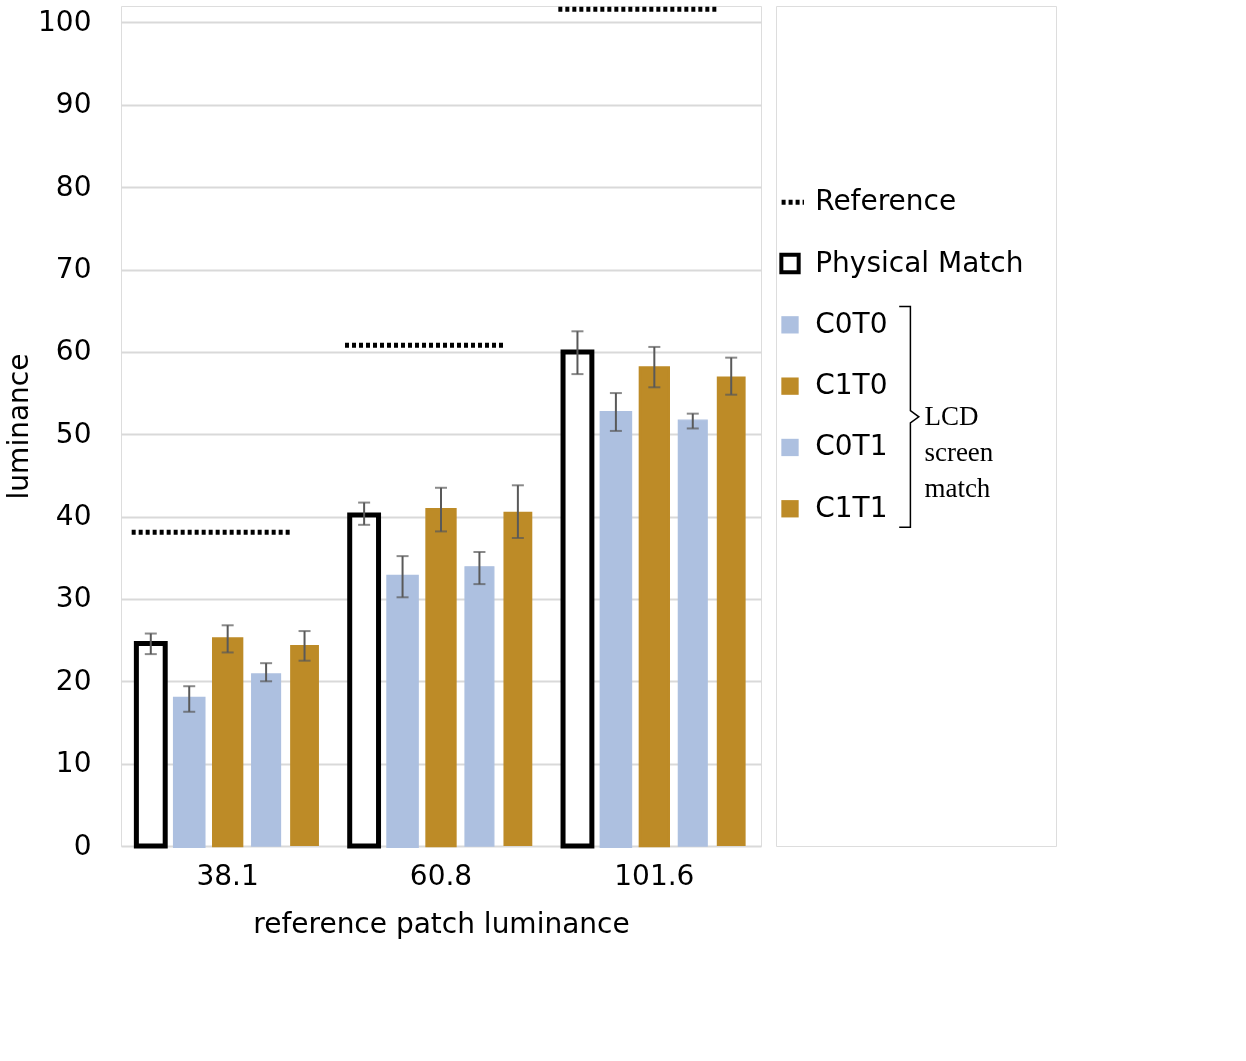 Image resolution: width=1246 pixels, height=1061 pixels. Describe the element at coordinates (959, 451) in the screenshot. I see `text: LCD screen match` at that location.